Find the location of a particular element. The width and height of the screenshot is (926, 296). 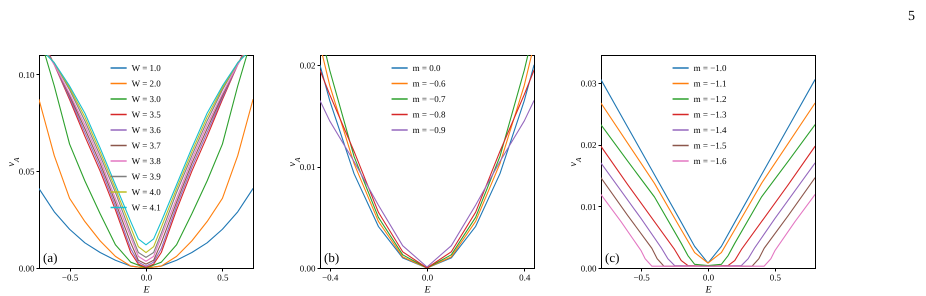

text: 5 is located at coordinates (911, 16).